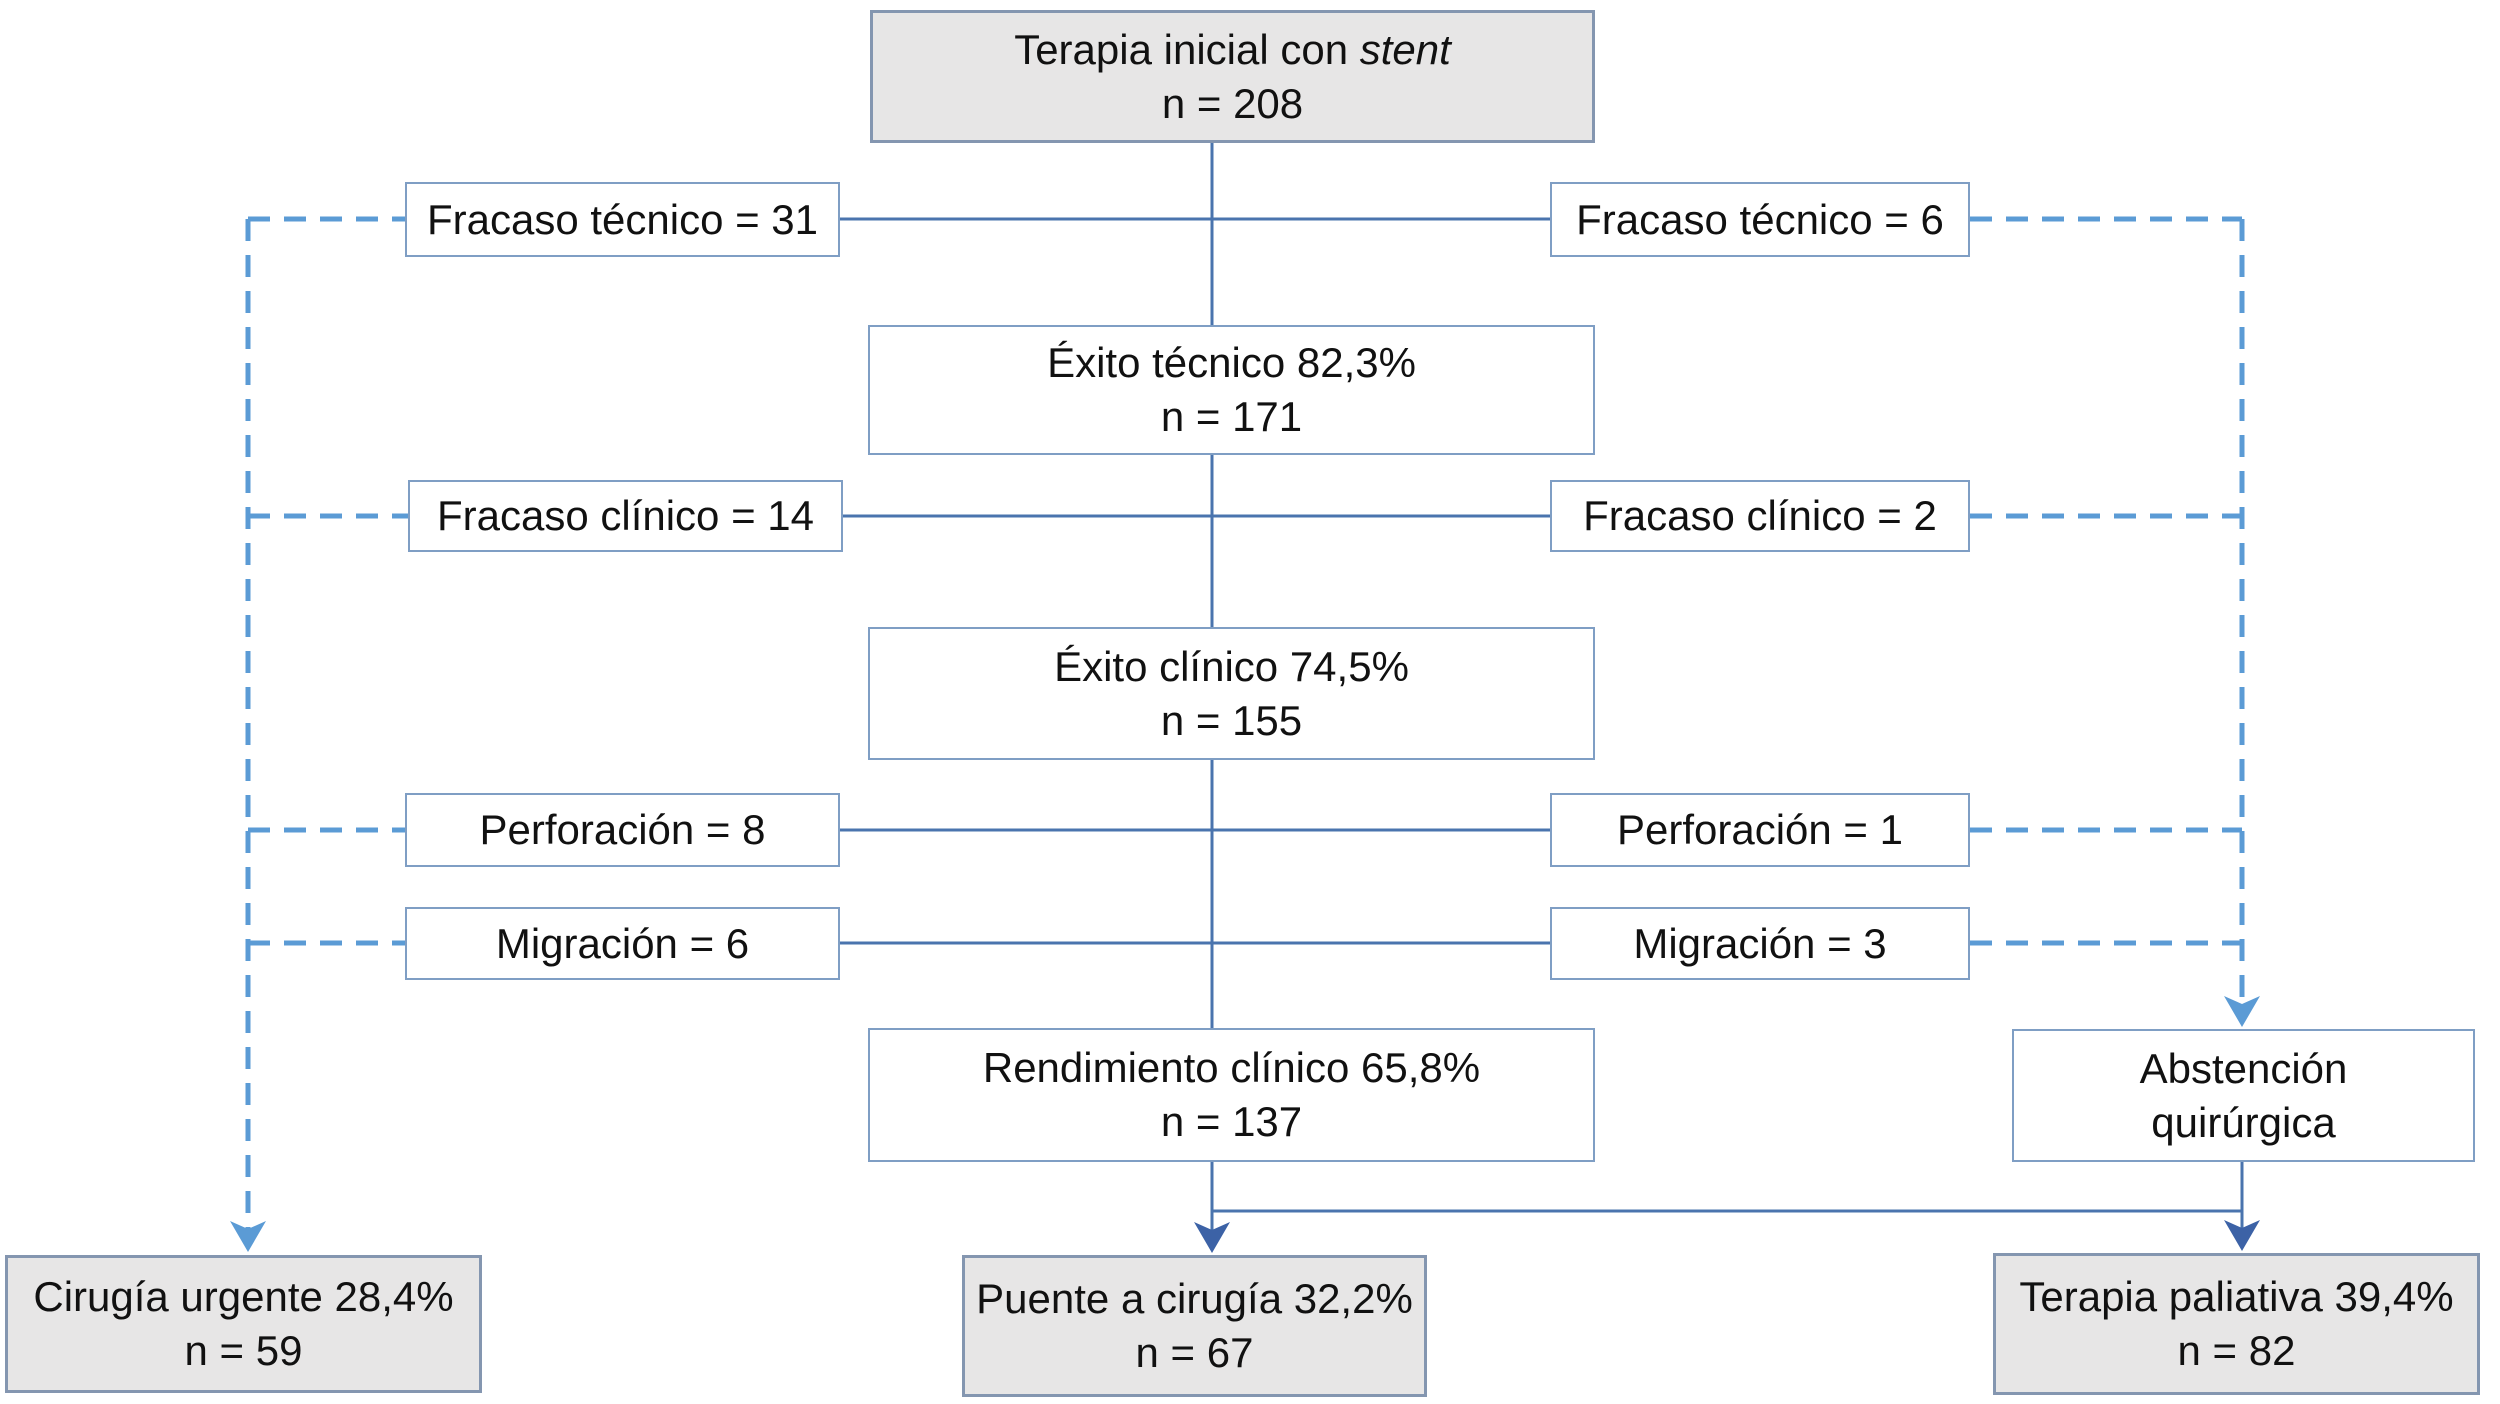 The image size is (2500, 1404). I want to click on node-technical-failure-left: Fracaso técnico = 31, so click(622, 219).